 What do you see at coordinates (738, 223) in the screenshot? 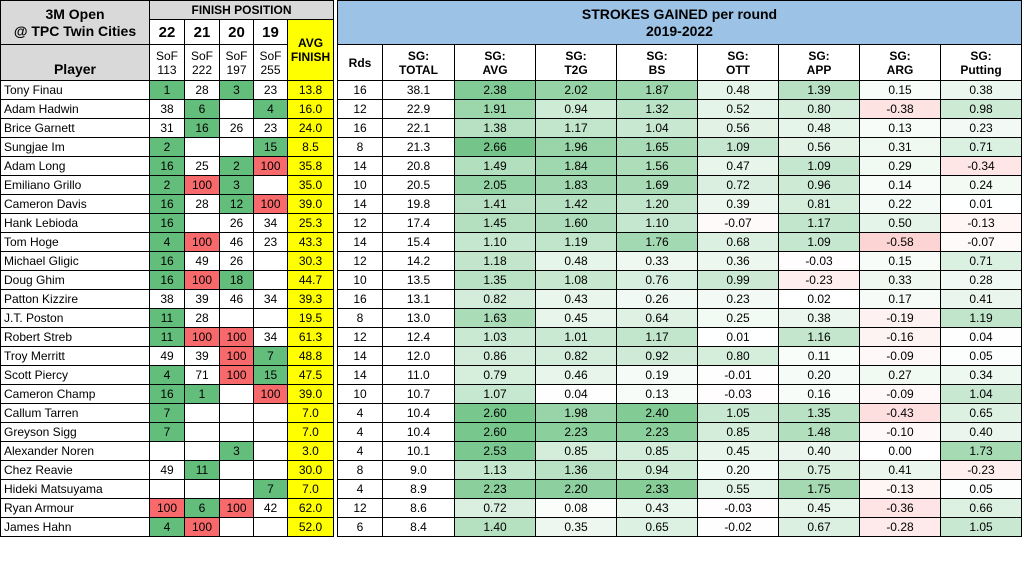
I see `sg-ott-cell: -0.07` at bounding box center [738, 223].